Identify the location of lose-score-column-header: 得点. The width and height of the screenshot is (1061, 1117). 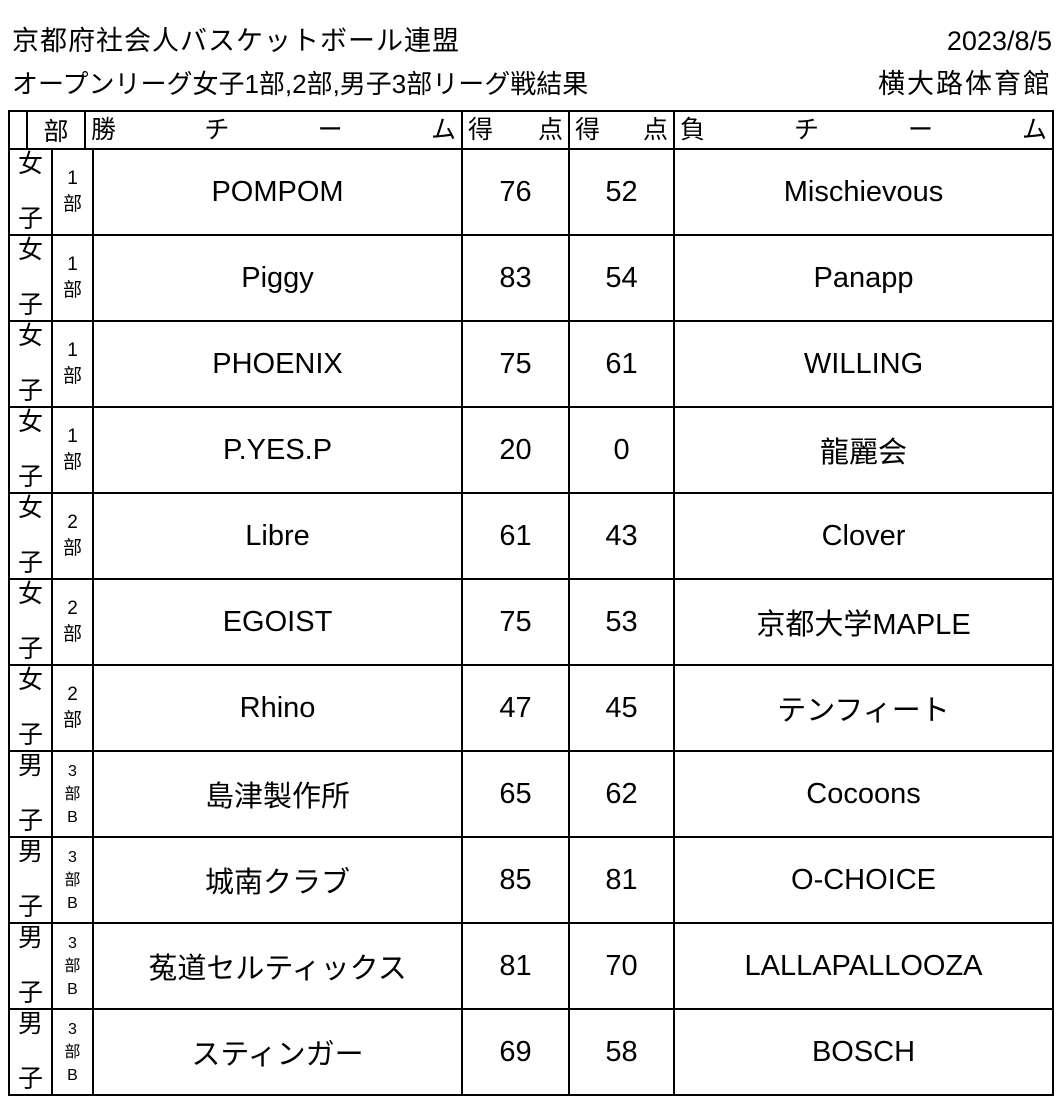
(622, 130).